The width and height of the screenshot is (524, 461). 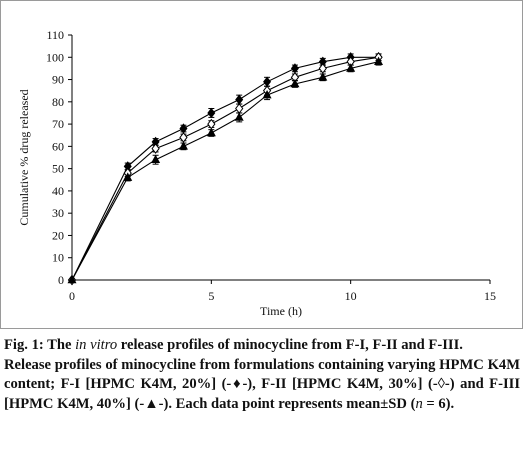 I want to click on y-tick-label: 60, so click(x=58, y=146).